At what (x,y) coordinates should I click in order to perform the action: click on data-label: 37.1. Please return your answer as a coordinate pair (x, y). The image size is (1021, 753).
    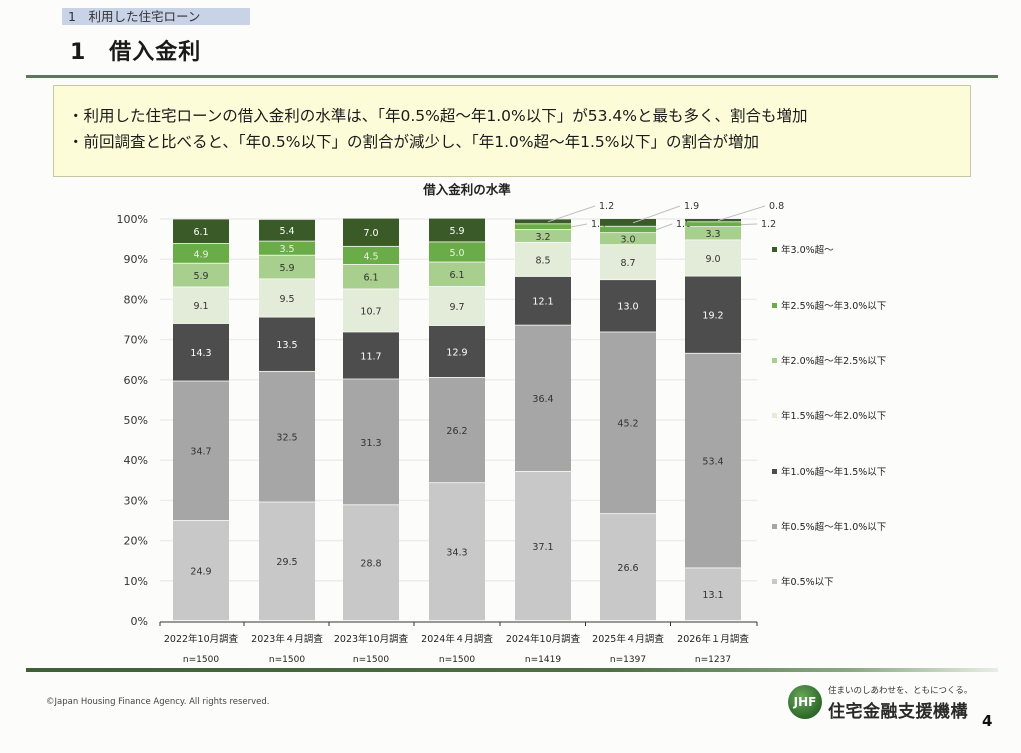
    Looking at the image, I should click on (542, 547).